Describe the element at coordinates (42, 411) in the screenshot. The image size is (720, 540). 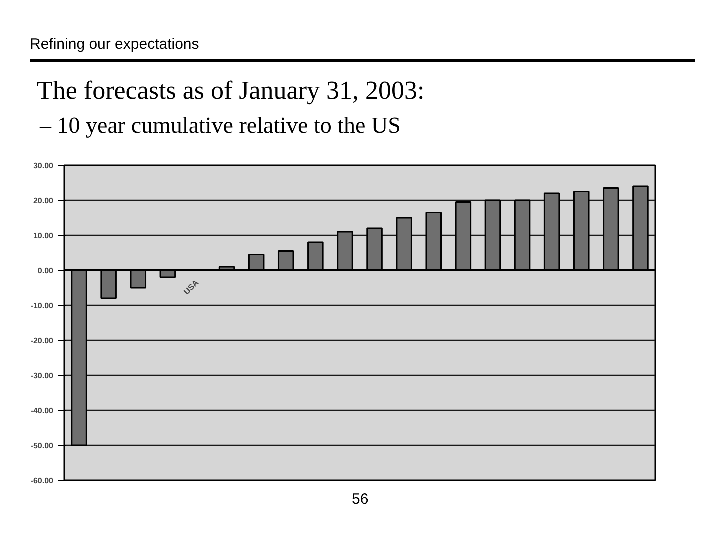
I see `y-tick-label: -40.00` at that location.